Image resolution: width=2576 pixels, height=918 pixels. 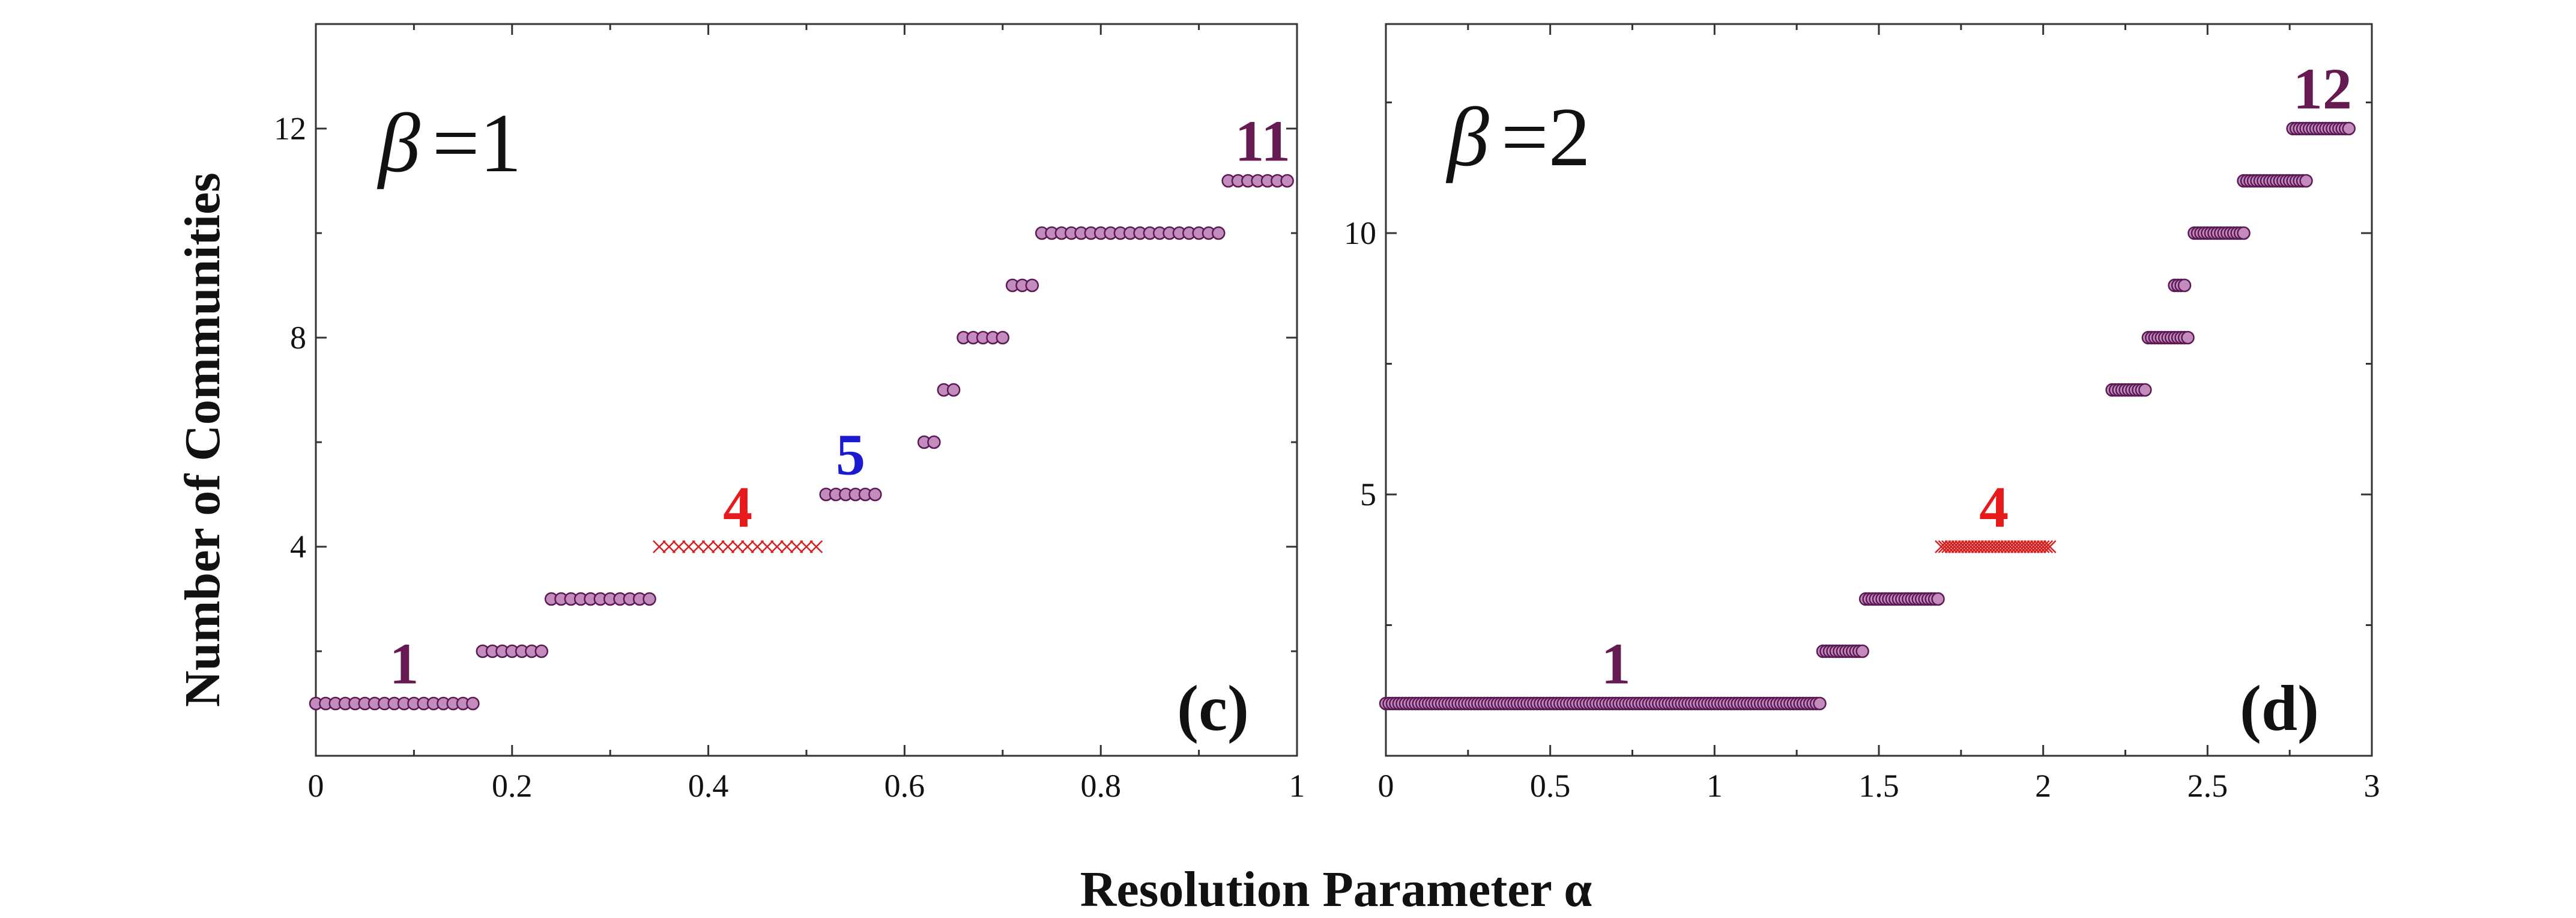 I want to click on beta-value: =1, so click(x=477, y=143).